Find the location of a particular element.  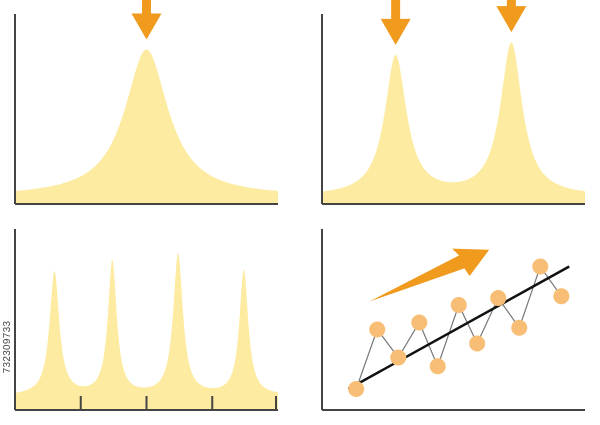

trend-line is located at coordinates (458, 328).